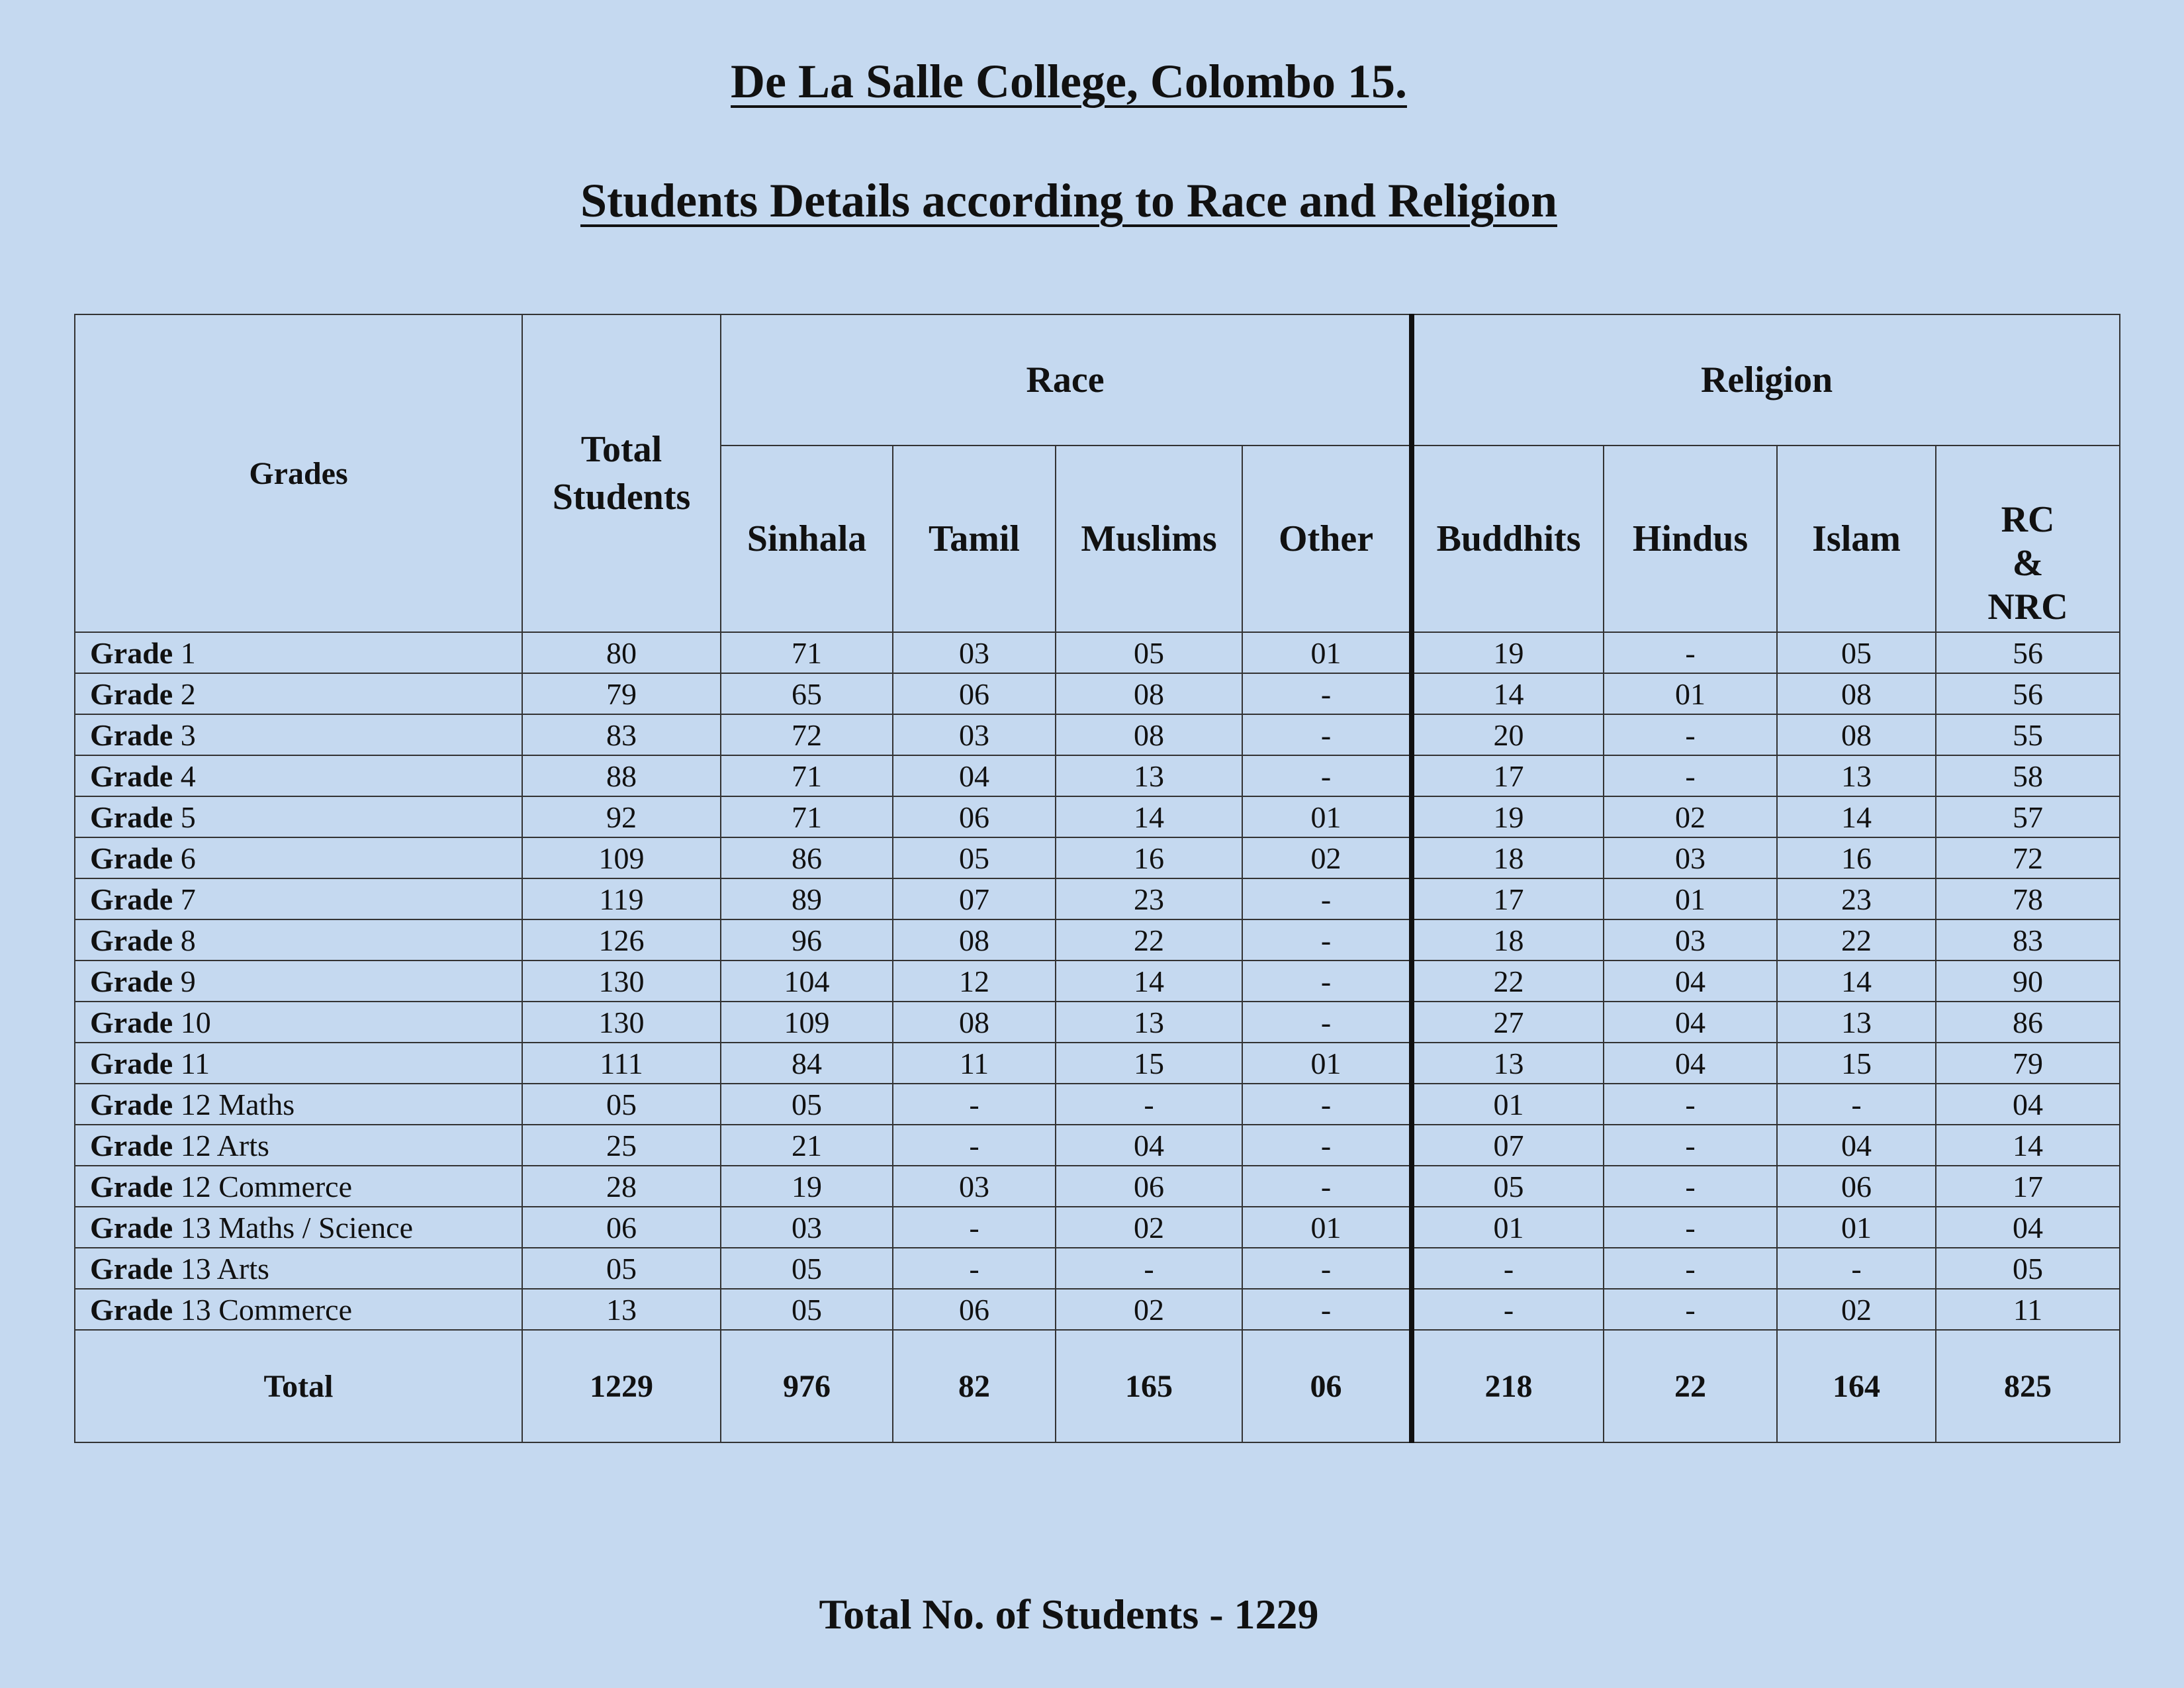  What do you see at coordinates (299, 899) in the screenshot?
I see `grade-cell: Grade 7` at bounding box center [299, 899].